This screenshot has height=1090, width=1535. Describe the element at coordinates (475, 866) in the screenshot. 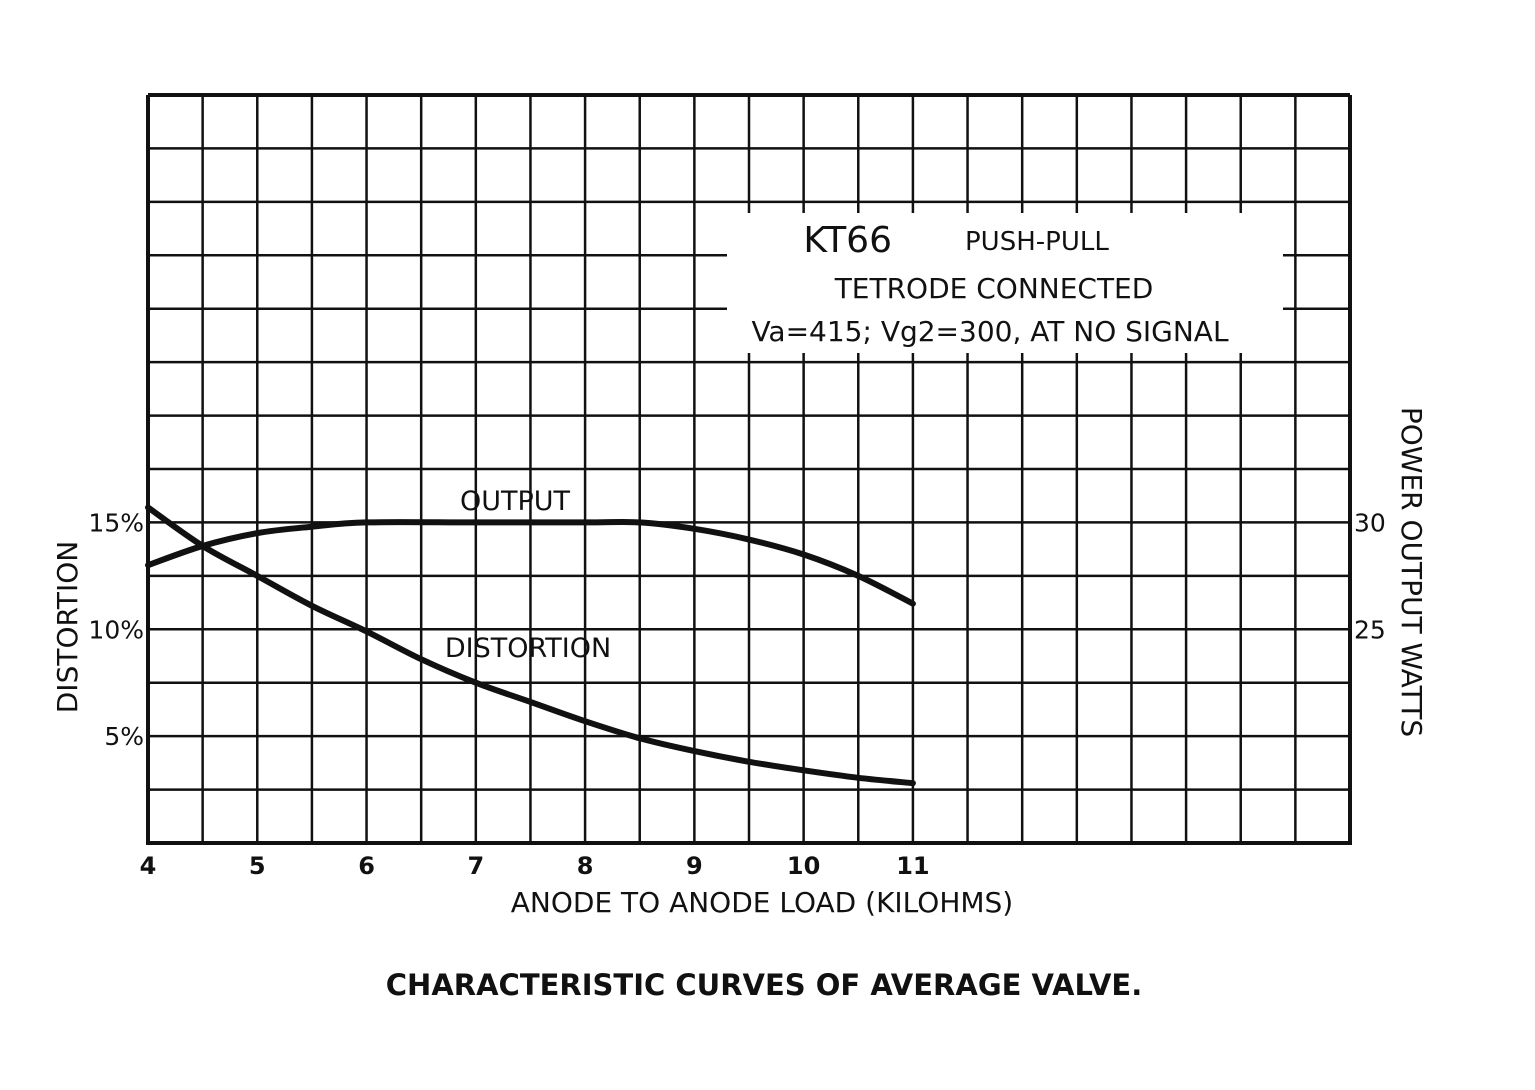

I see `x-tick-label: 7` at that location.